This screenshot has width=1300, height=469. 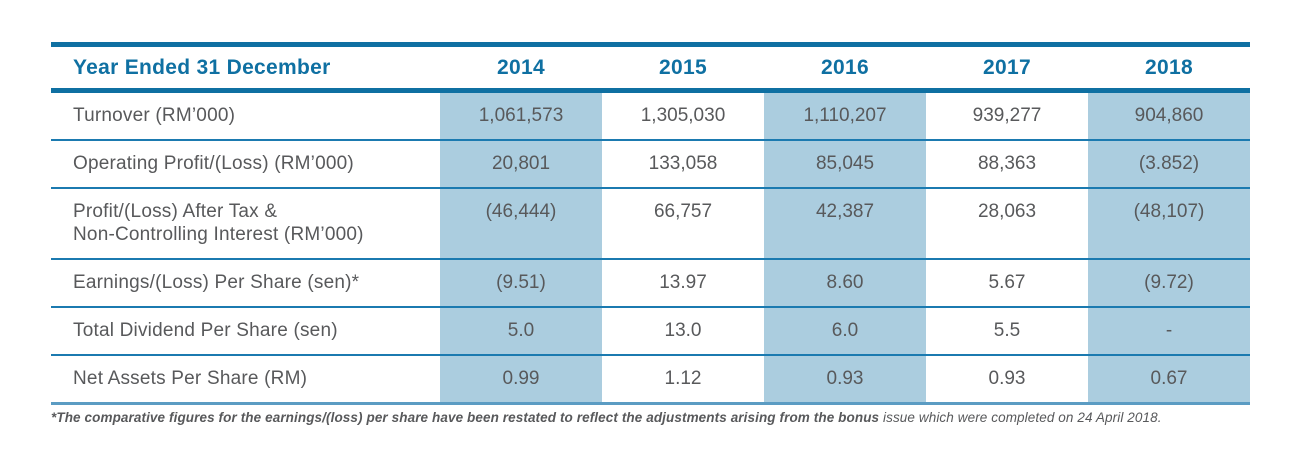 I want to click on cell-2018: -, so click(x=1169, y=331).